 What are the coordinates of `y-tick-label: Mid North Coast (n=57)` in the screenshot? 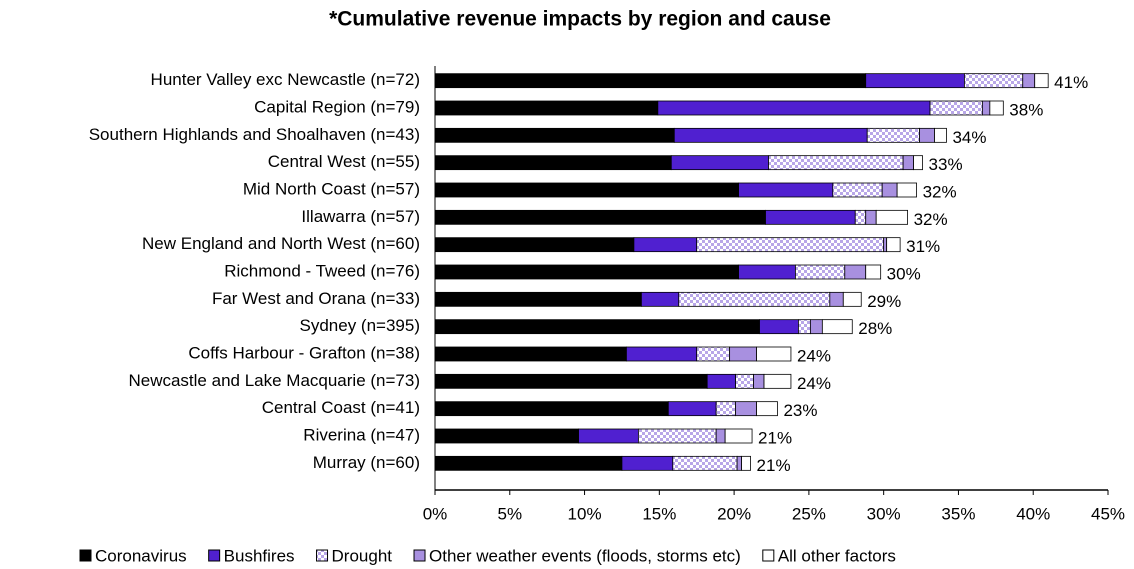 It's located at (331, 188).